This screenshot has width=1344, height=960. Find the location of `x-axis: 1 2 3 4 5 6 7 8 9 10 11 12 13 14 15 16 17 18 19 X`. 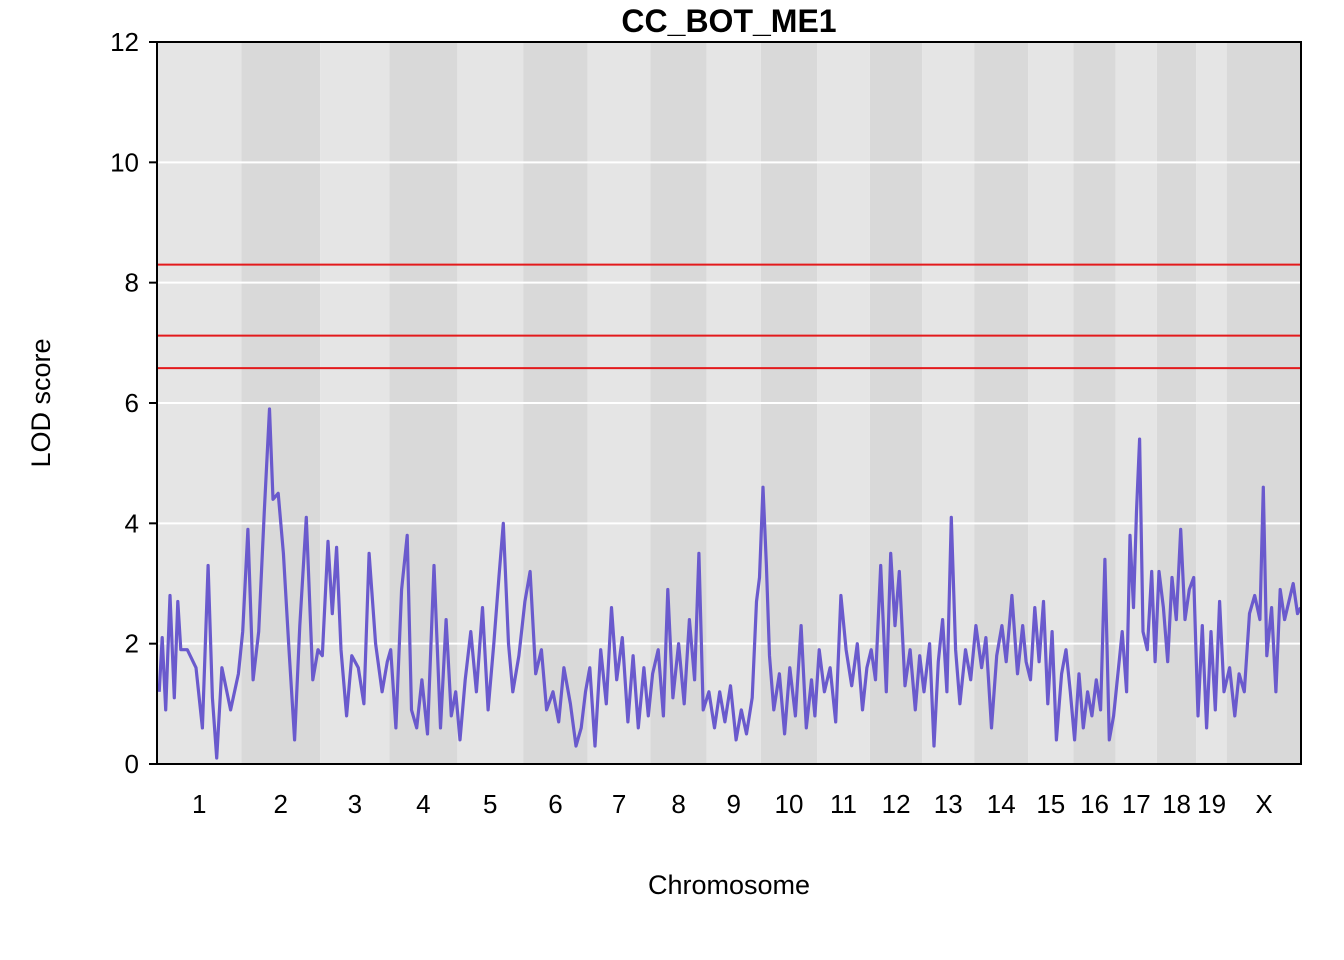

x-axis: 1 2 3 4 5 6 7 8 9 10 11 12 13 14 15 16 17 18 19 X is located at coordinates (732, 804).